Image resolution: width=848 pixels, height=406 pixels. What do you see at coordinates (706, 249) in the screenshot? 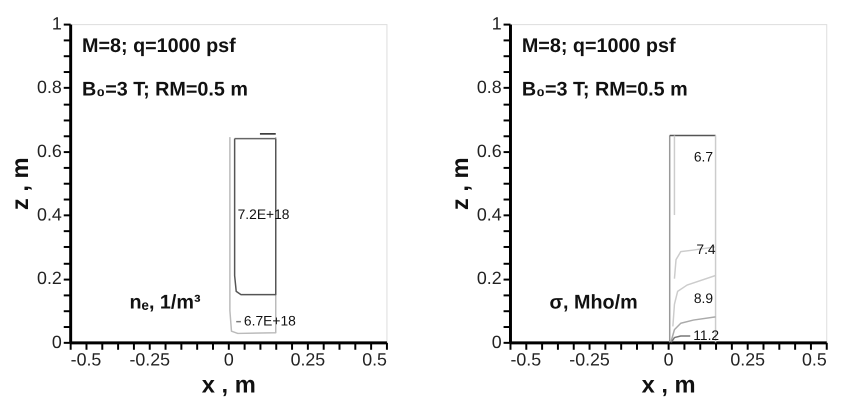
I see `annotation: 7.4` at bounding box center [706, 249].